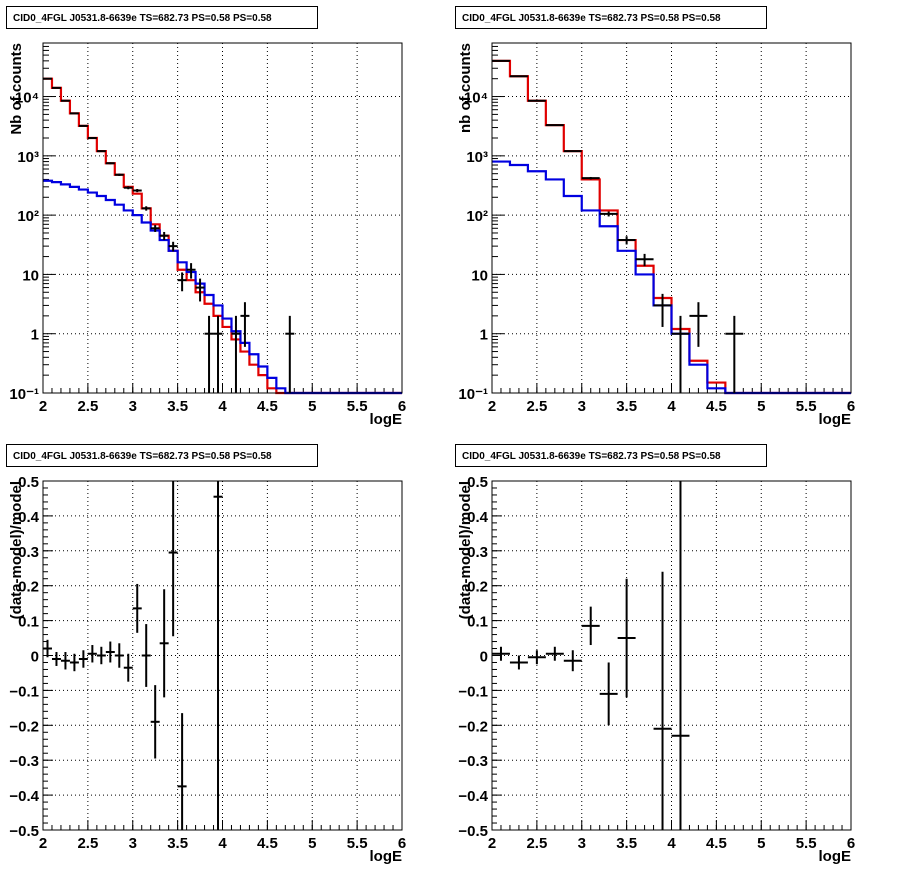 The height and width of the screenshot is (875, 898). Describe the element at coordinates (851, 406) in the screenshot. I see `x-tick-label: 6` at that location.